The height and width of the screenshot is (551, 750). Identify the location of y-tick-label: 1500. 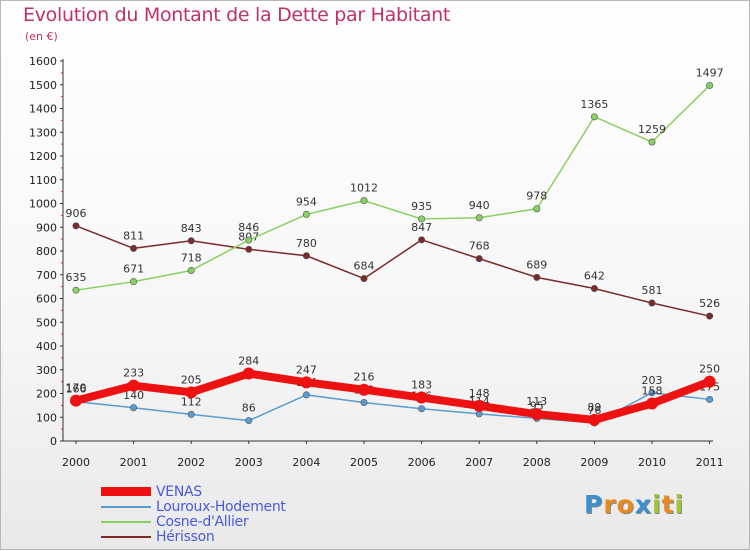
(43, 85).